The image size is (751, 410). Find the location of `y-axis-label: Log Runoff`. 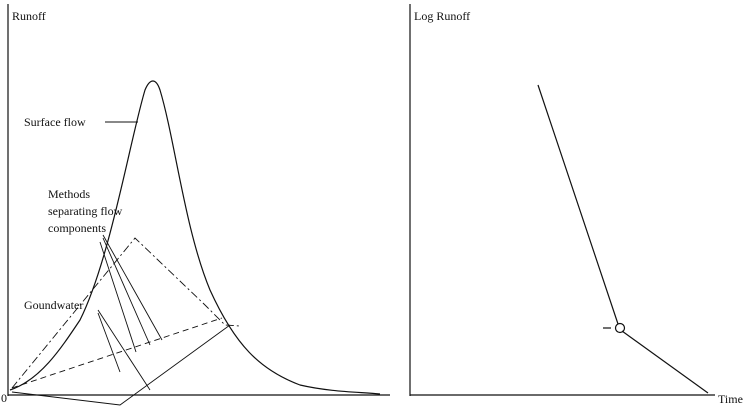

y-axis-label: Log Runoff is located at coordinates (442, 16).